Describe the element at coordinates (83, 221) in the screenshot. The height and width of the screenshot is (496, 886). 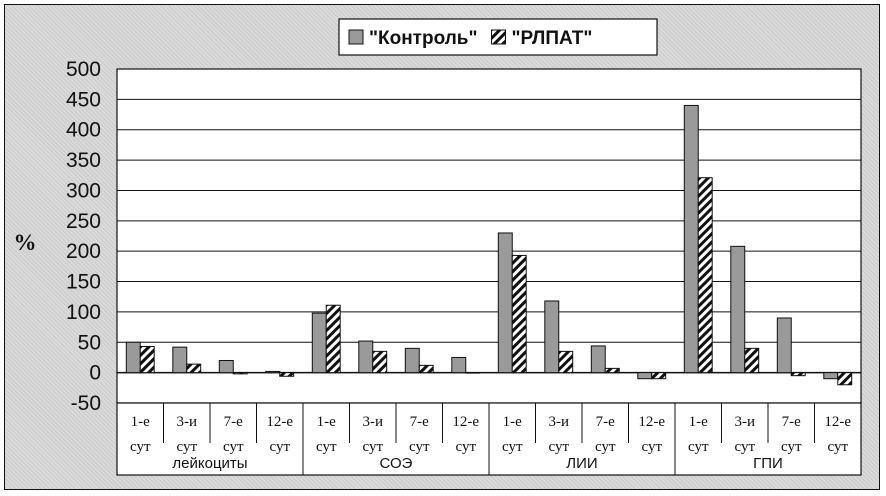
I see `y-tick-label: 250` at that location.